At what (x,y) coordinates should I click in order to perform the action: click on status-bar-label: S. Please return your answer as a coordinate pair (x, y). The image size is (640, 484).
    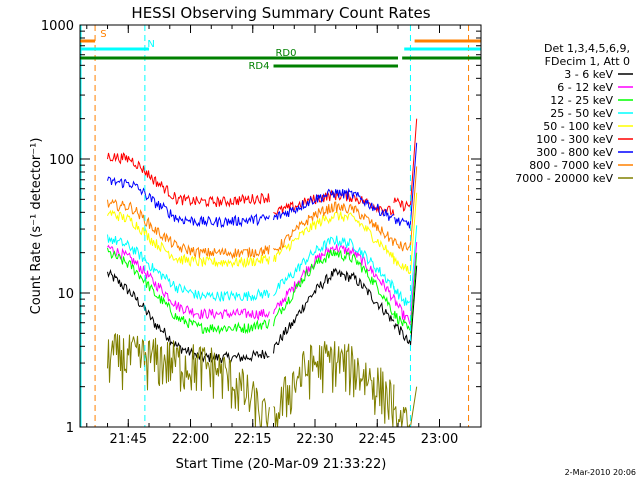
    Looking at the image, I should click on (103, 34).